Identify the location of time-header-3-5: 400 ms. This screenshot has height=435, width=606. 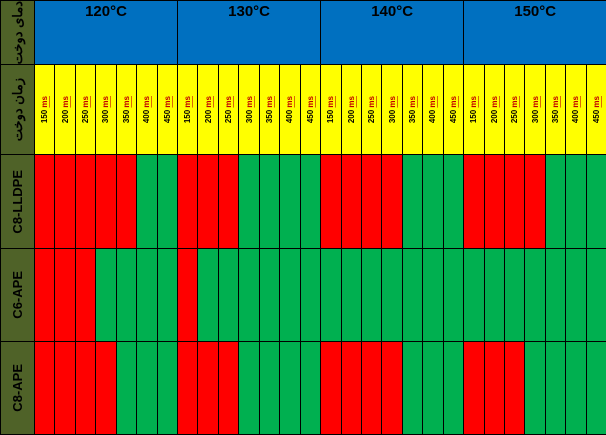
(576, 110).